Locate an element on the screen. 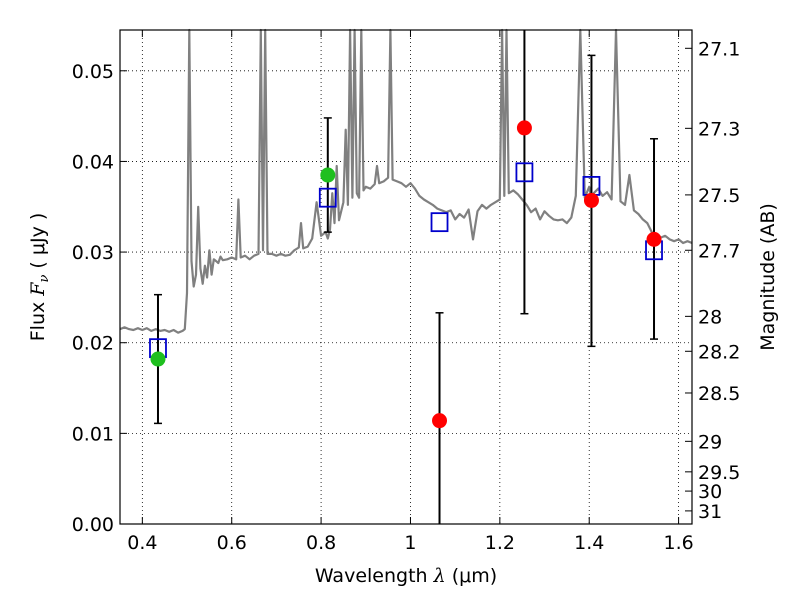  x-tick-label: 0.8 is located at coordinates (321, 543).